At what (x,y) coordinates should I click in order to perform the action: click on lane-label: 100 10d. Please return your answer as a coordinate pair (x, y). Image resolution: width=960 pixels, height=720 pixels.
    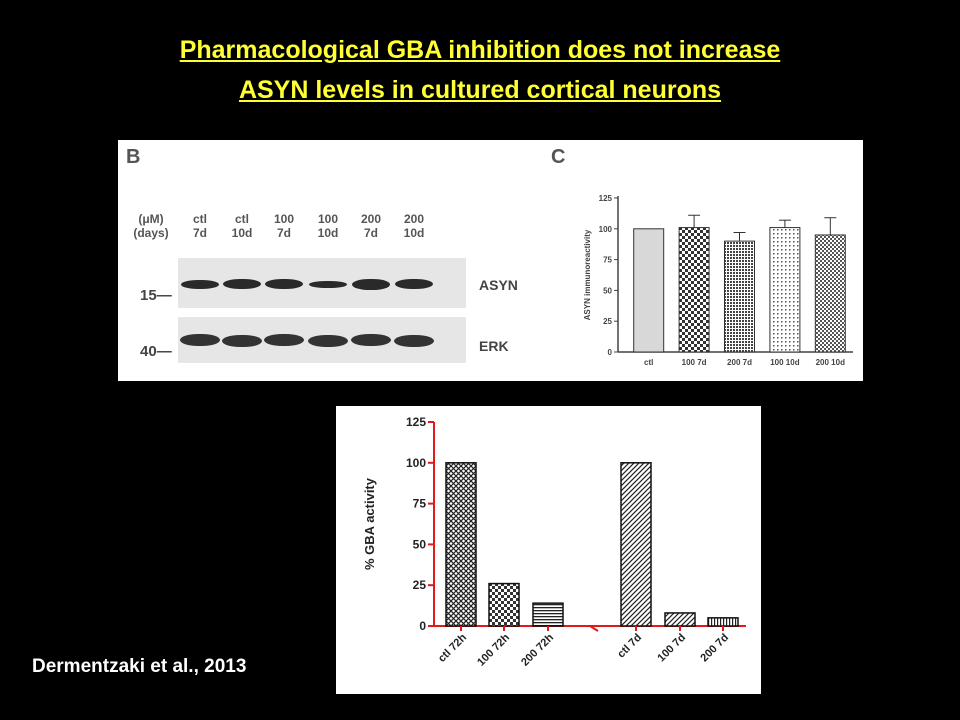
    Looking at the image, I should click on (328, 226).